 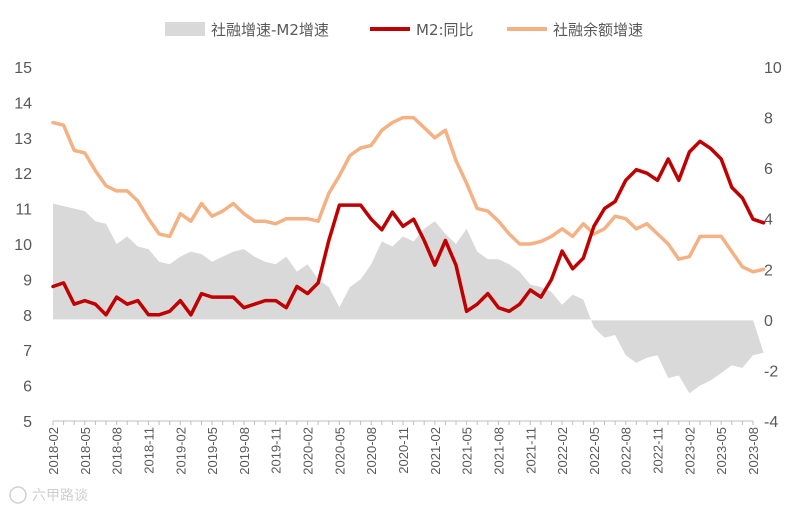 I want to click on x-tick-label: 2023-02, so click(x=689, y=451).